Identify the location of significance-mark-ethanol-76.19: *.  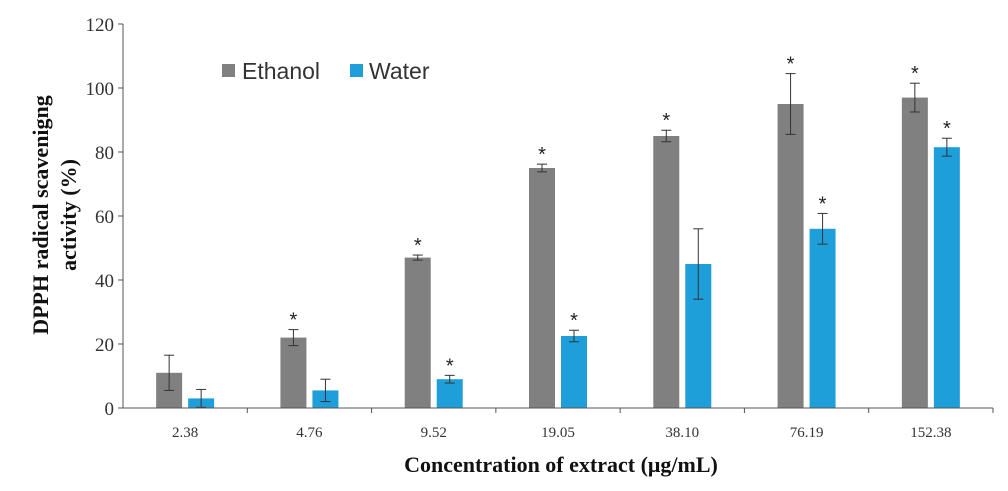
(791, 65).